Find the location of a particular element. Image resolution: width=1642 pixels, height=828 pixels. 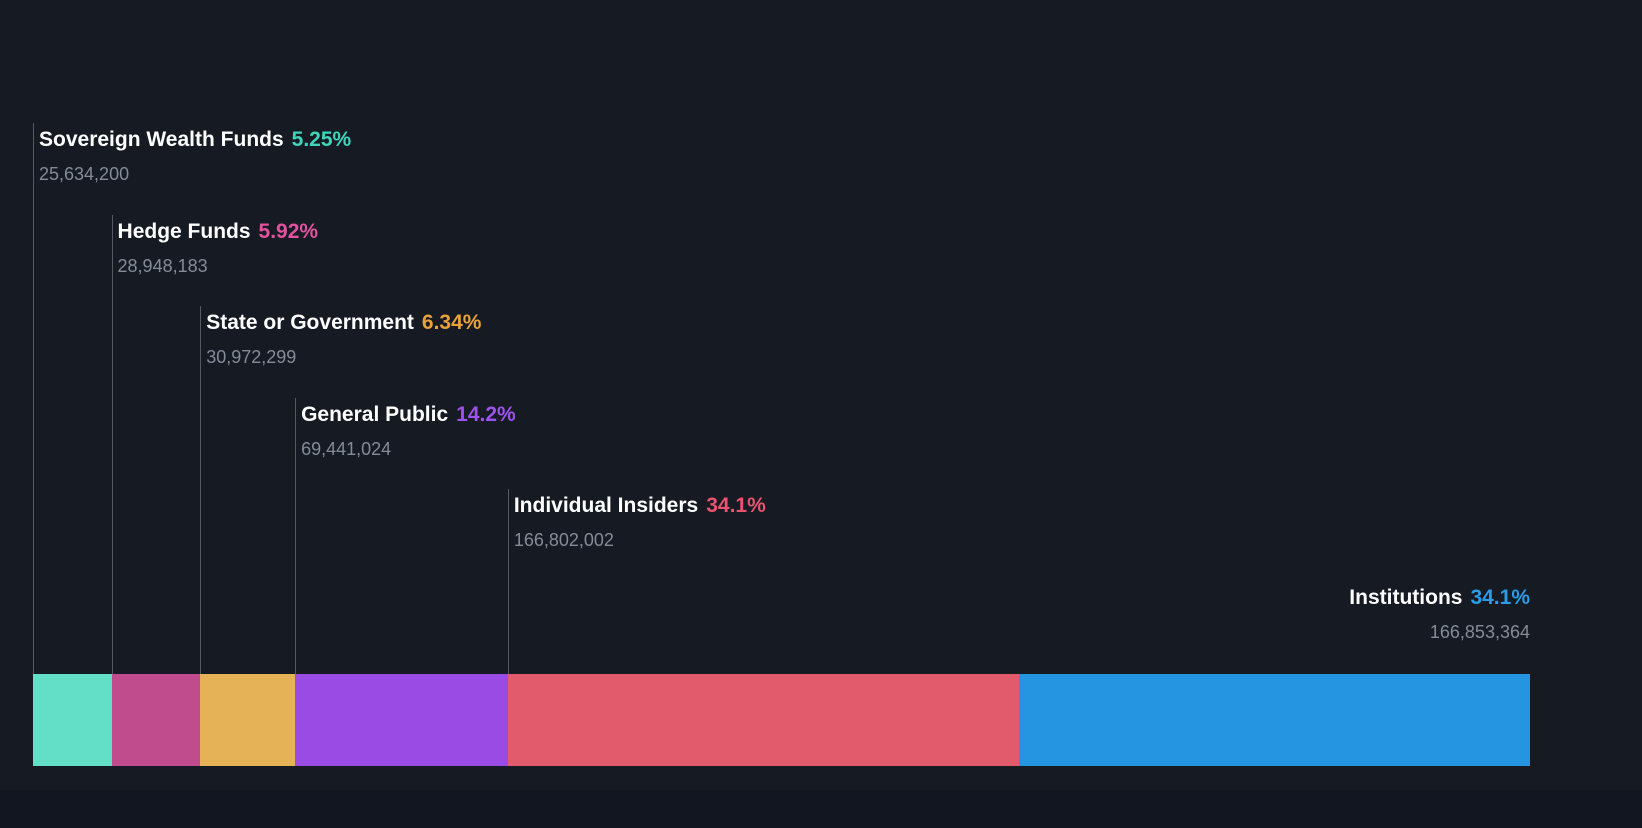

ownership-share-count: 166,802,002 is located at coordinates (563, 540).